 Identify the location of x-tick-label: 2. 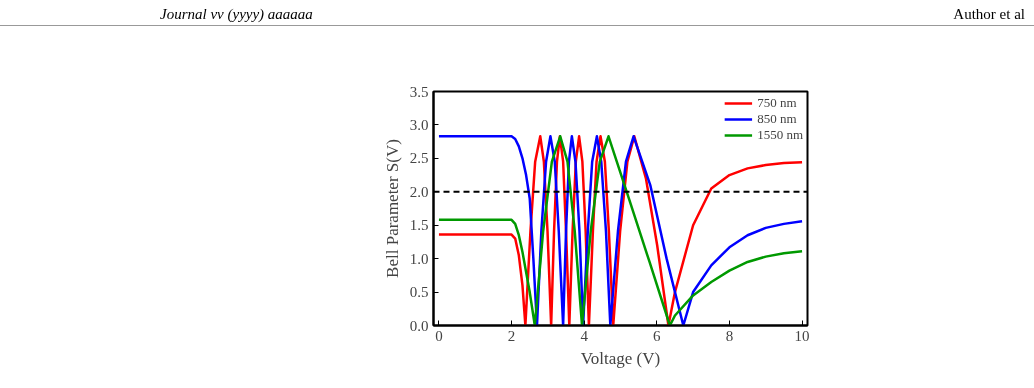
(511, 335).